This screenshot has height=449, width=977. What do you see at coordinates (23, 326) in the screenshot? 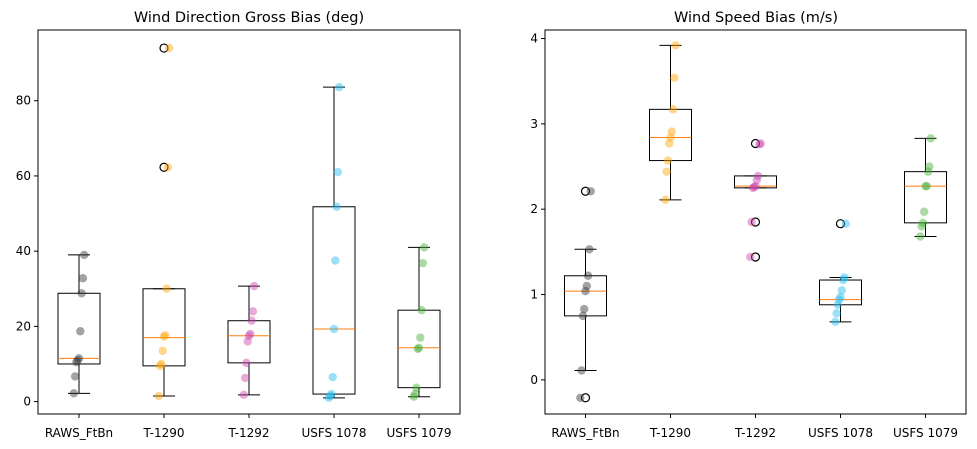
I see `y-tick-label: 20` at bounding box center [23, 326].